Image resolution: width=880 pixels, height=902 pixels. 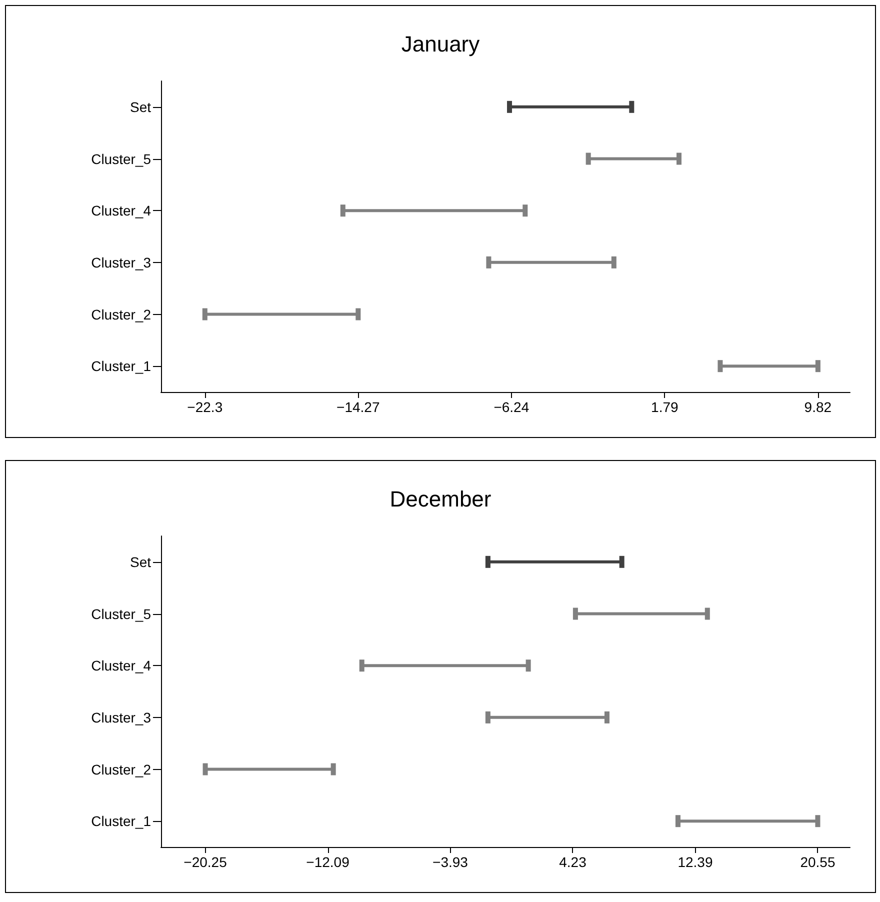 What do you see at coordinates (440, 44) in the screenshot?
I see `chart-title: January` at bounding box center [440, 44].